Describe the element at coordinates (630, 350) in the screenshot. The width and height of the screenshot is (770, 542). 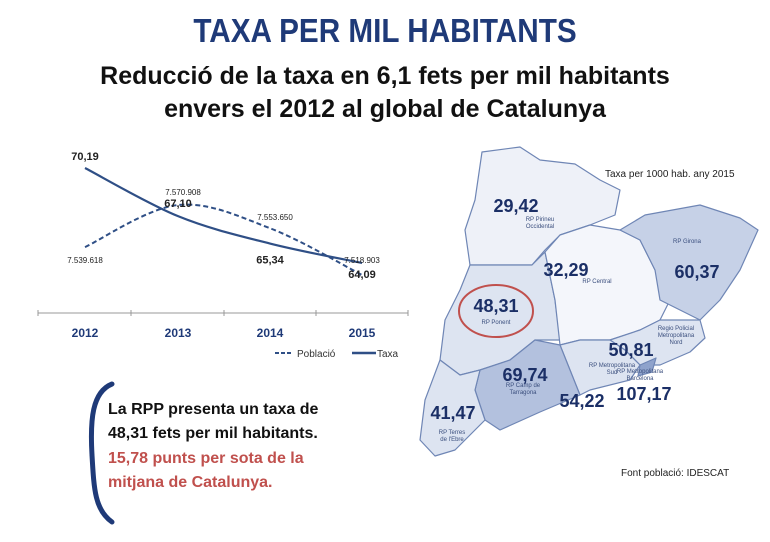
I see `region-value: 50,81` at that location.